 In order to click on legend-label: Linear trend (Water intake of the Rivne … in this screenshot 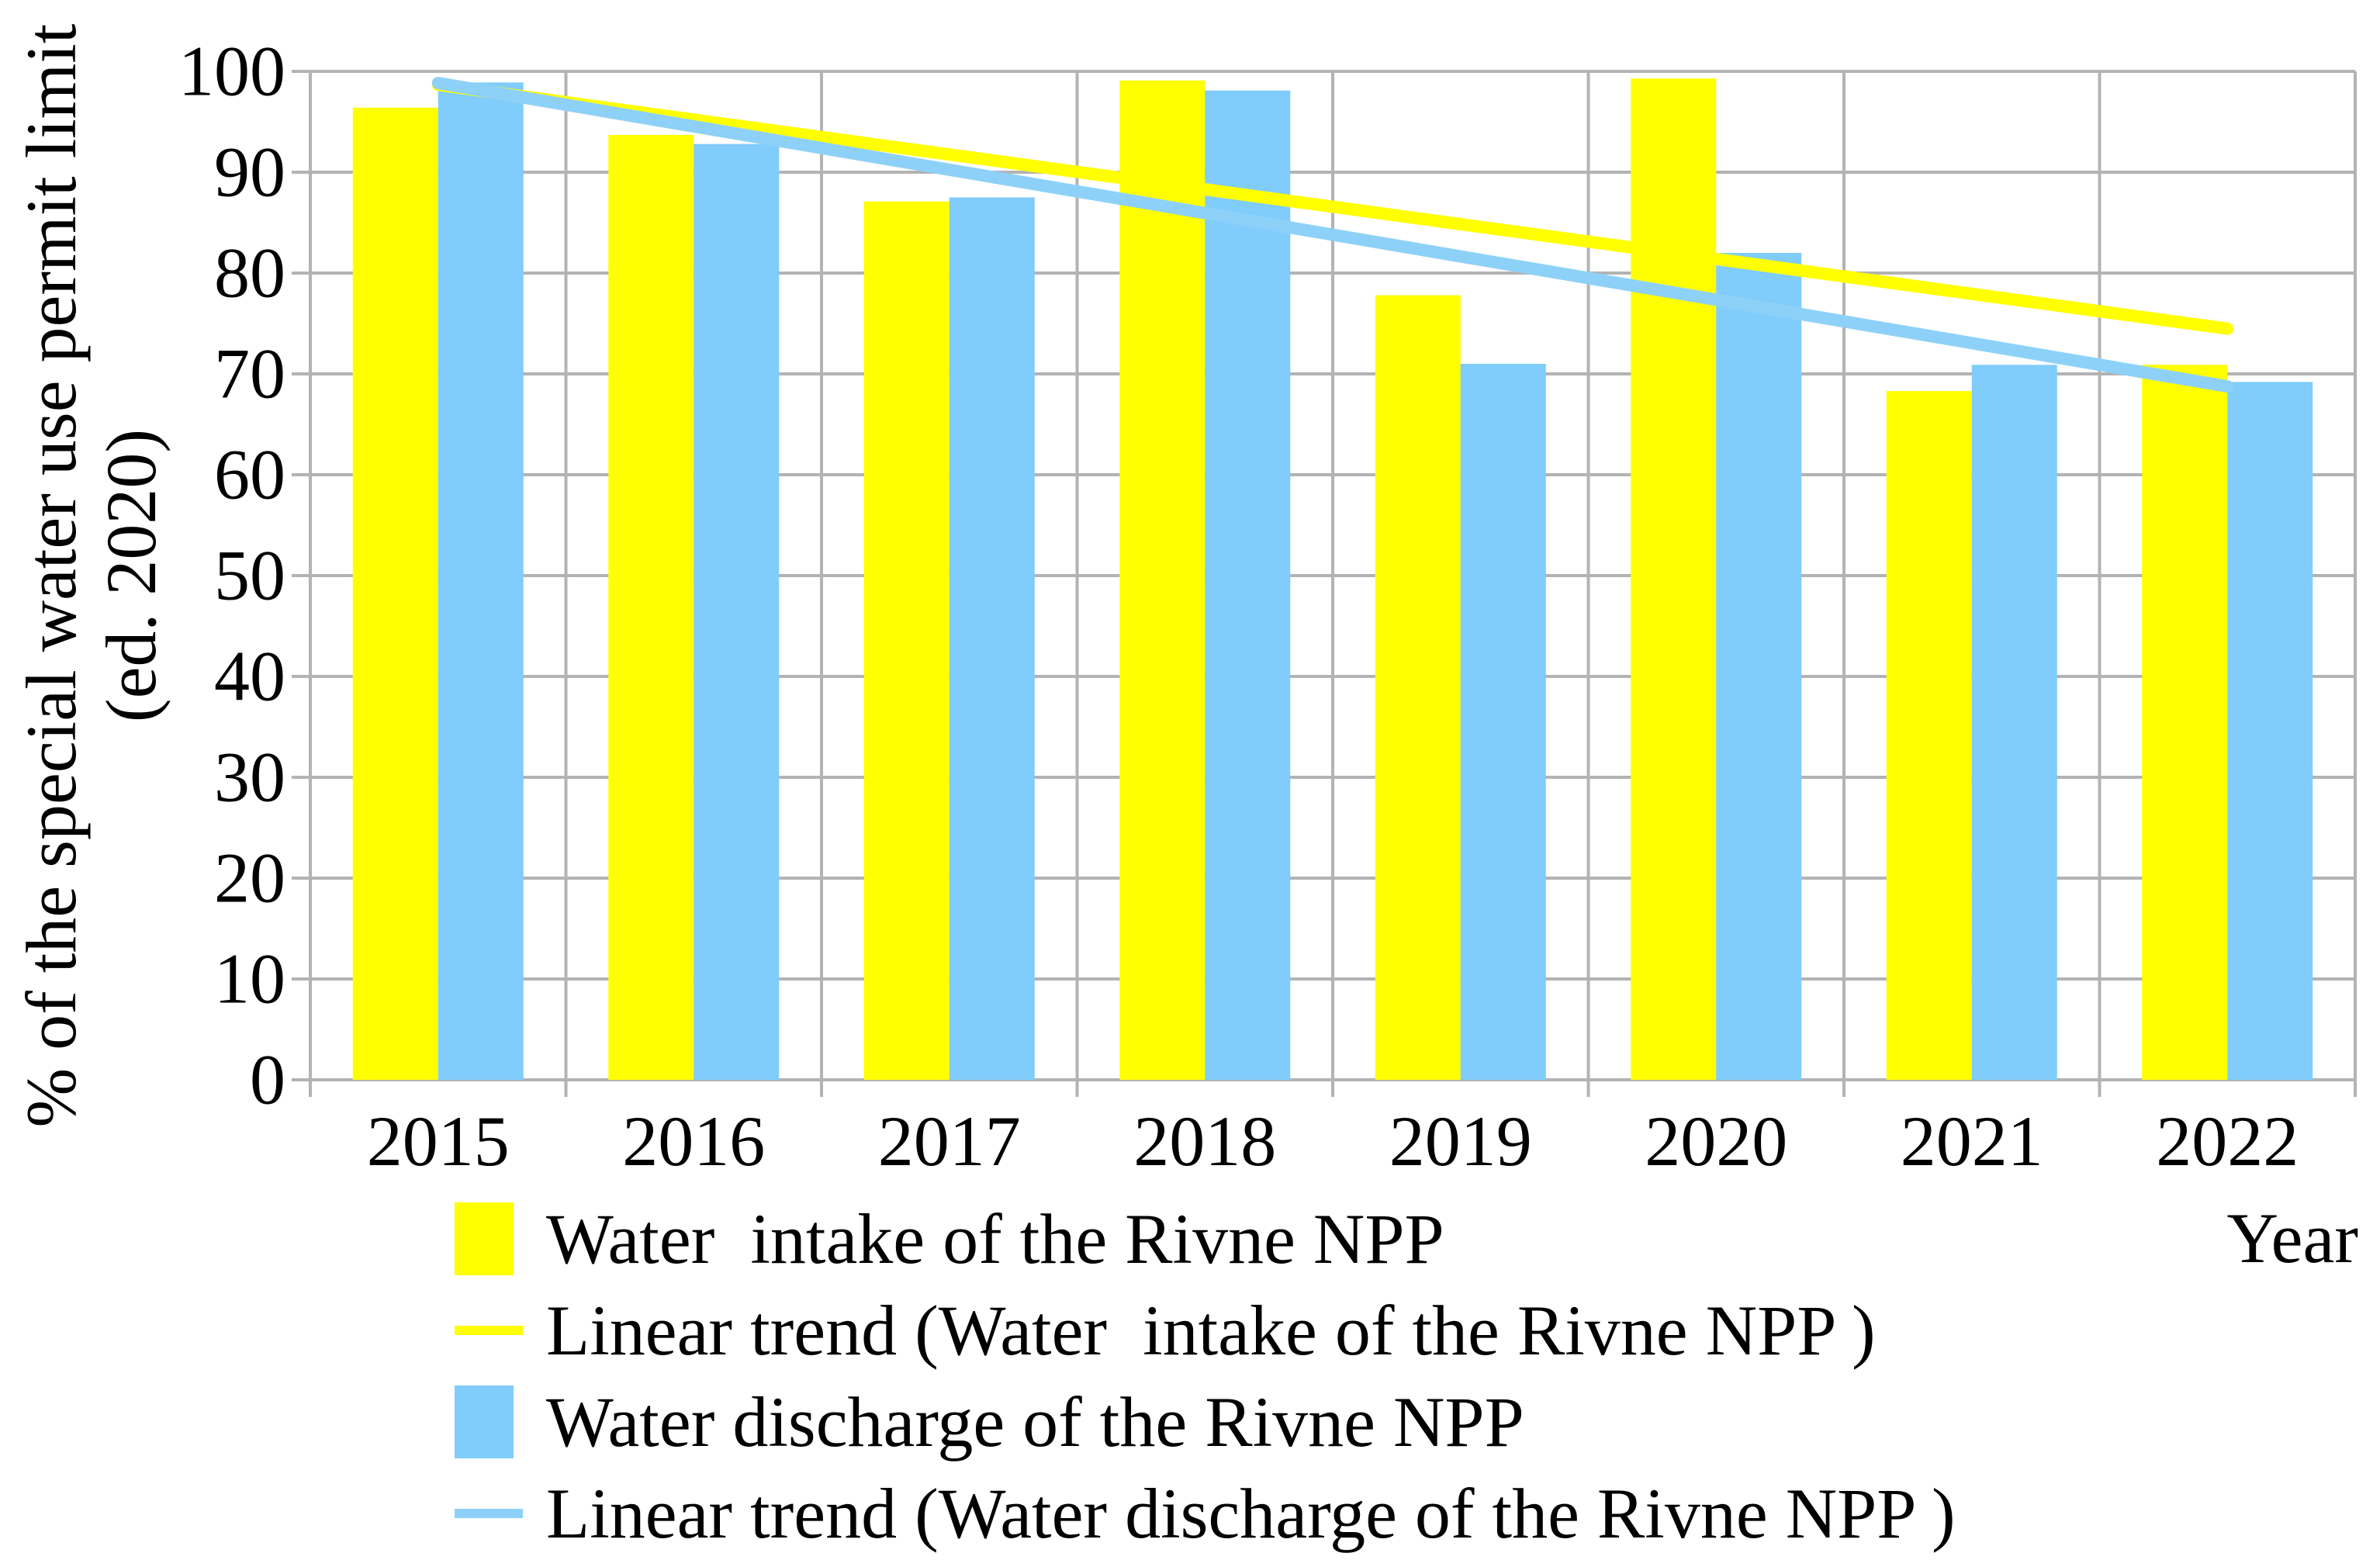, I will do `click(1211, 1330)`.